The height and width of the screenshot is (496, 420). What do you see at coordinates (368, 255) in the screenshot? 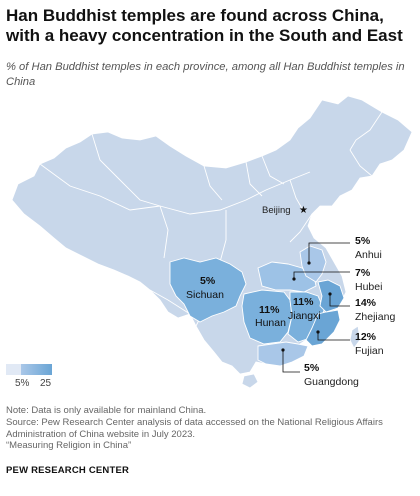
I see `province-label-anhui: Anhui` at bounding box center [368, 255].